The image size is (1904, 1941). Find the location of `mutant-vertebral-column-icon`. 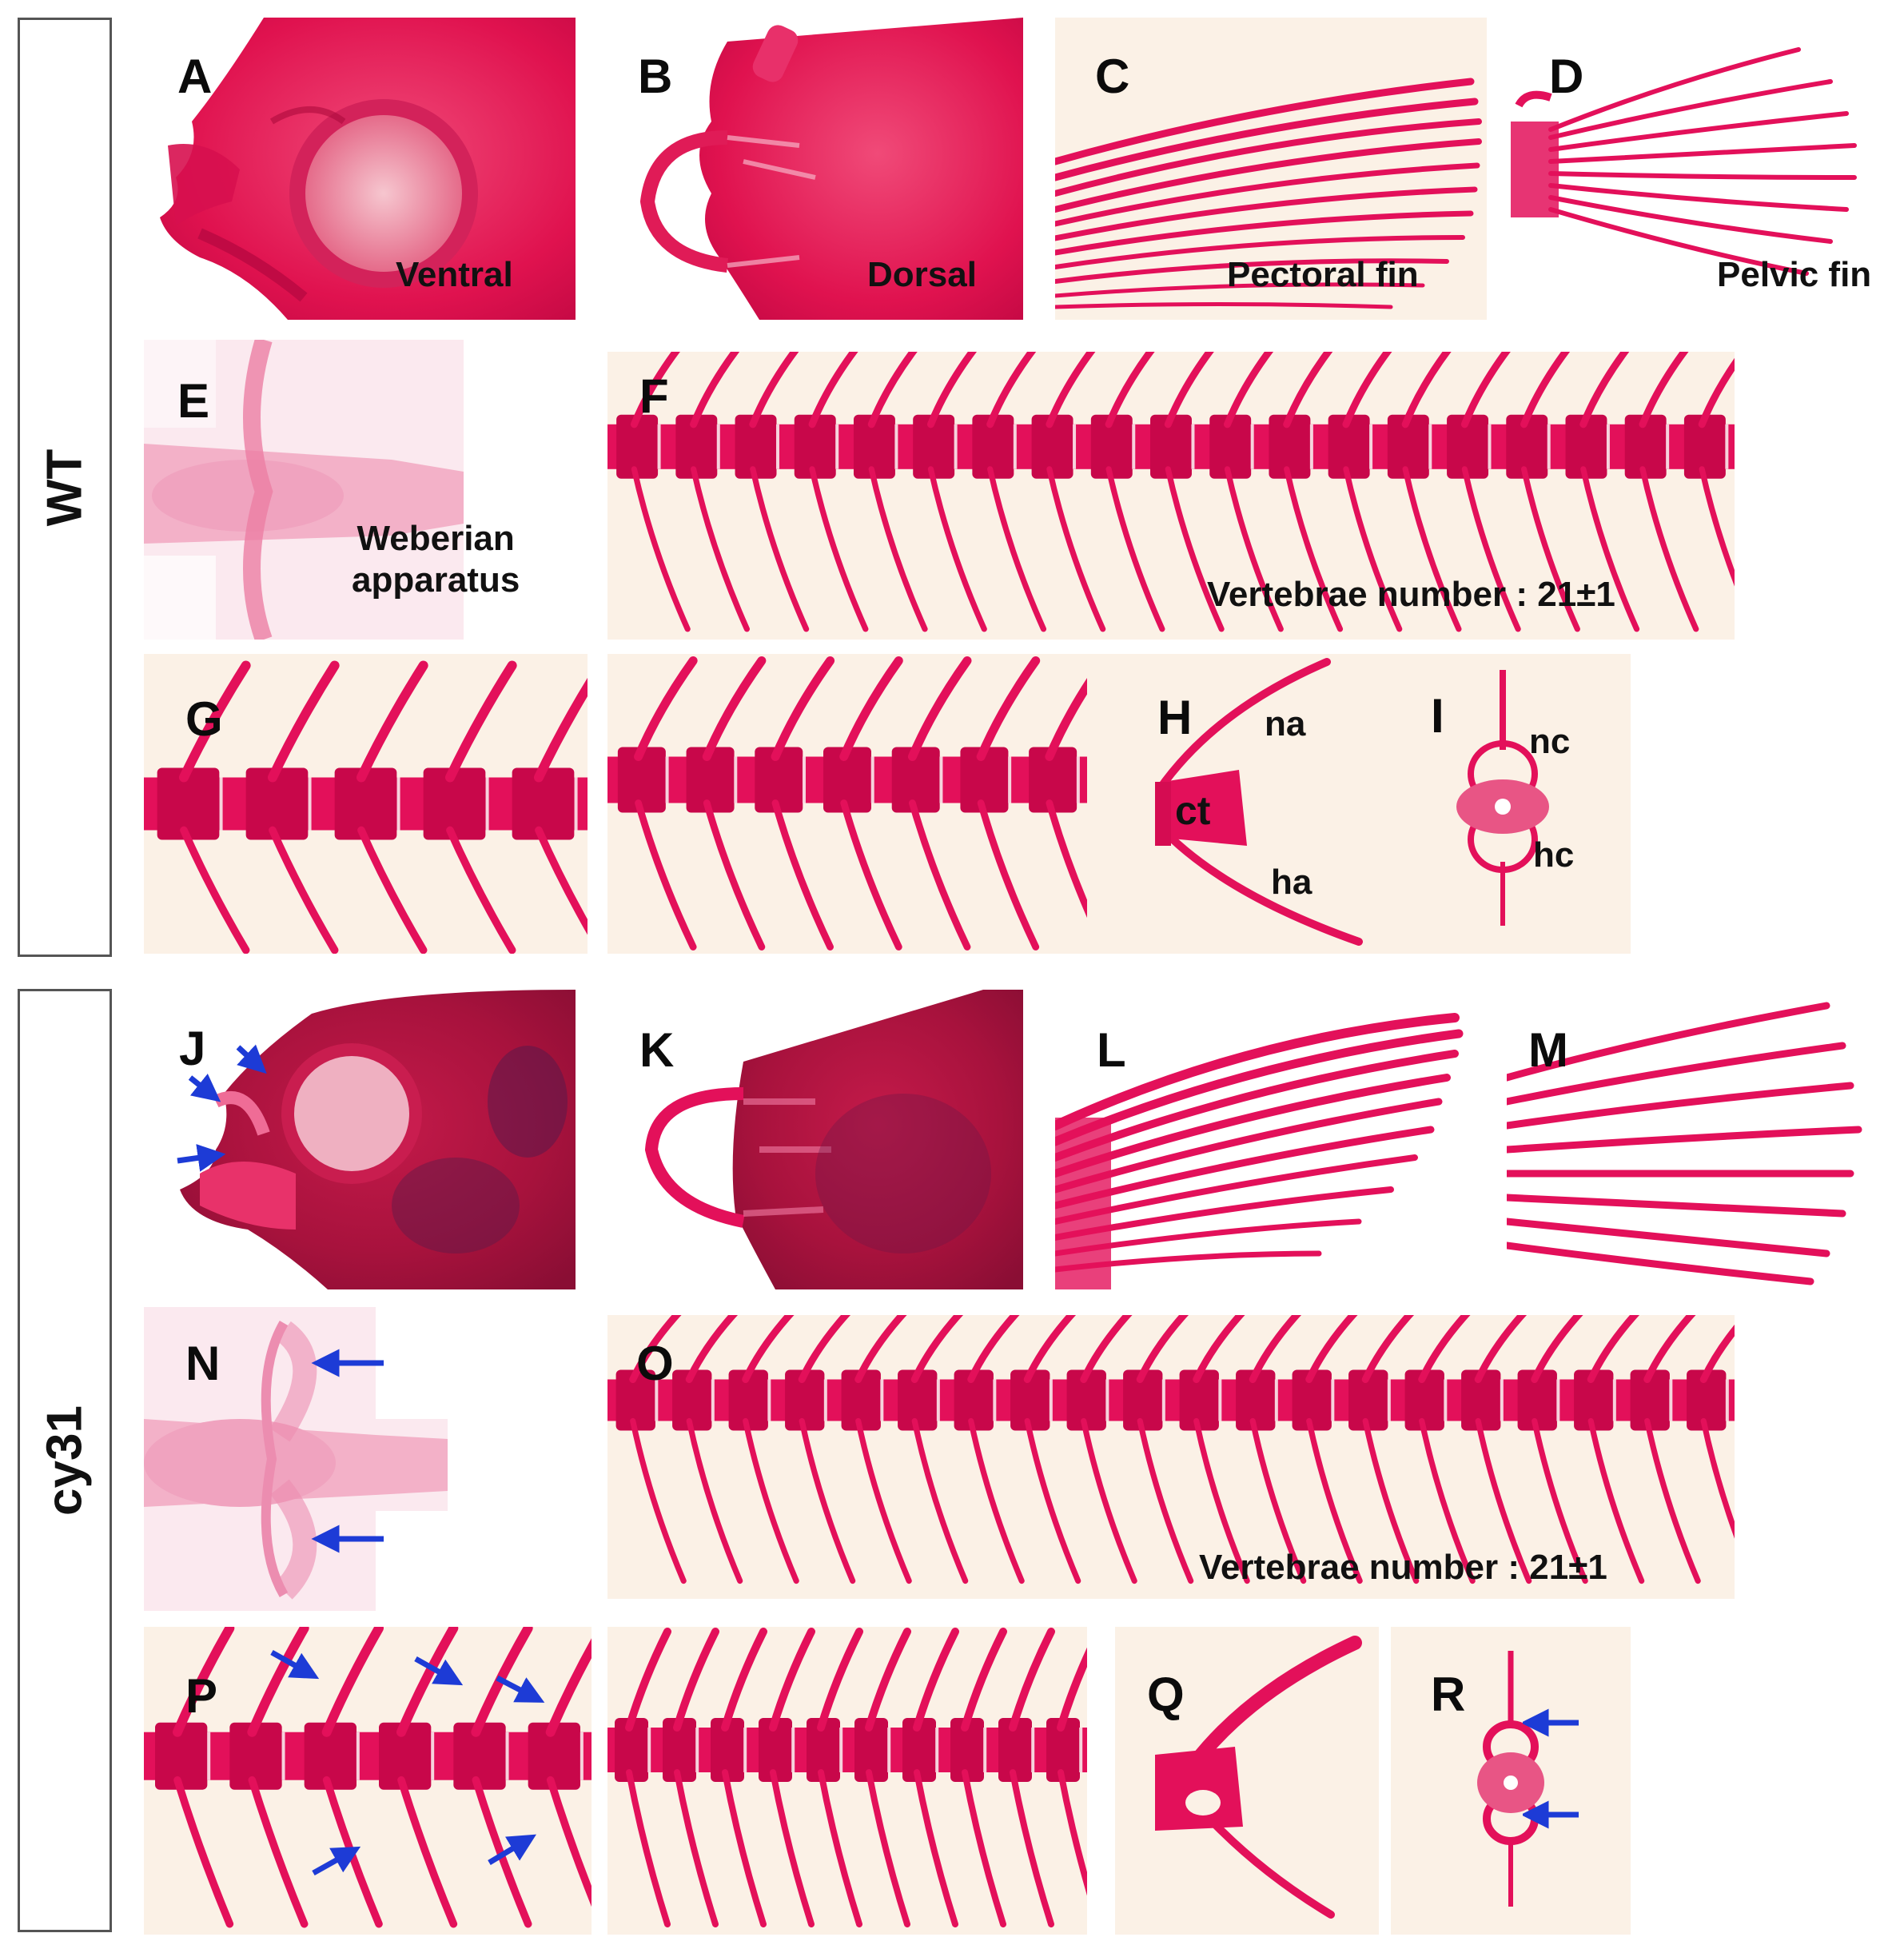

mutant-vertebral-column-icon is located at coordinates (1171, 1457).